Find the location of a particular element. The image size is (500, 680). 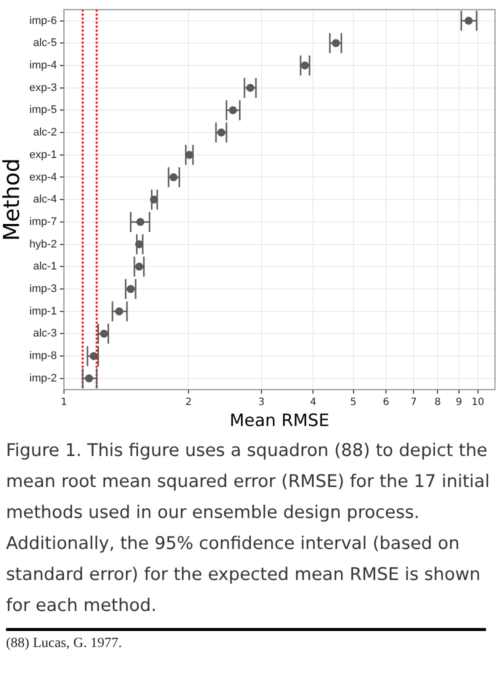

y-tick-label: hyb-2 is located at coordinates (43, 244).